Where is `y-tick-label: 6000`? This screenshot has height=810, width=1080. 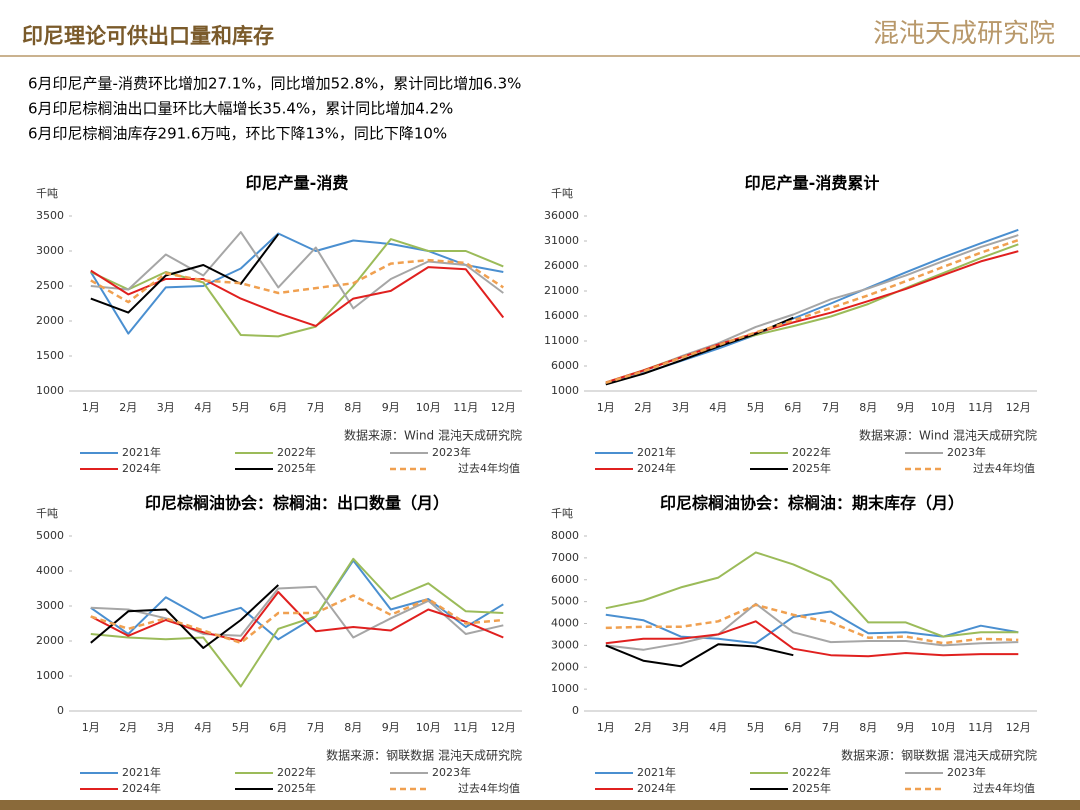 y-tick-label: 6000 is located at coordinates (565, 579).